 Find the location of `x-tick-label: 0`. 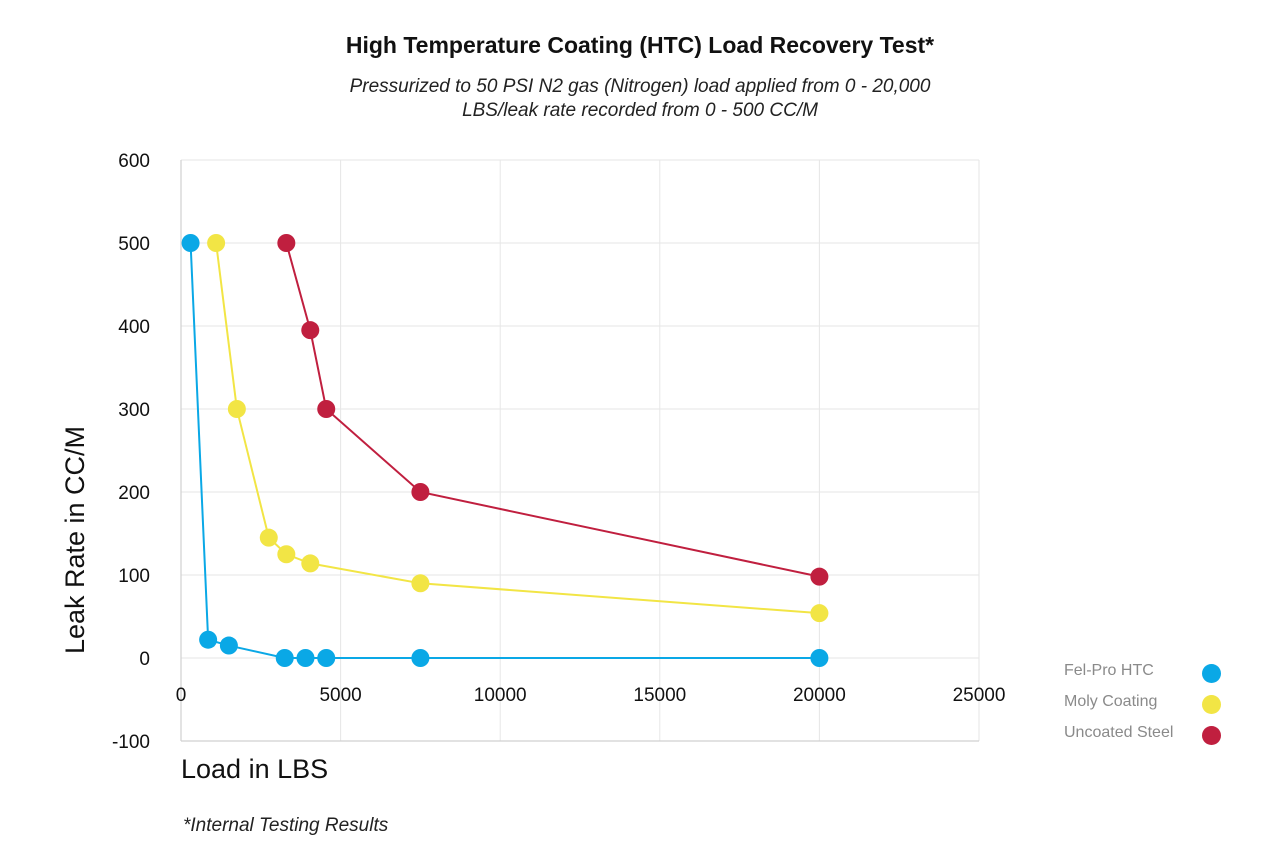

x-tick-label: 0 is located at coordinates (181, 695).